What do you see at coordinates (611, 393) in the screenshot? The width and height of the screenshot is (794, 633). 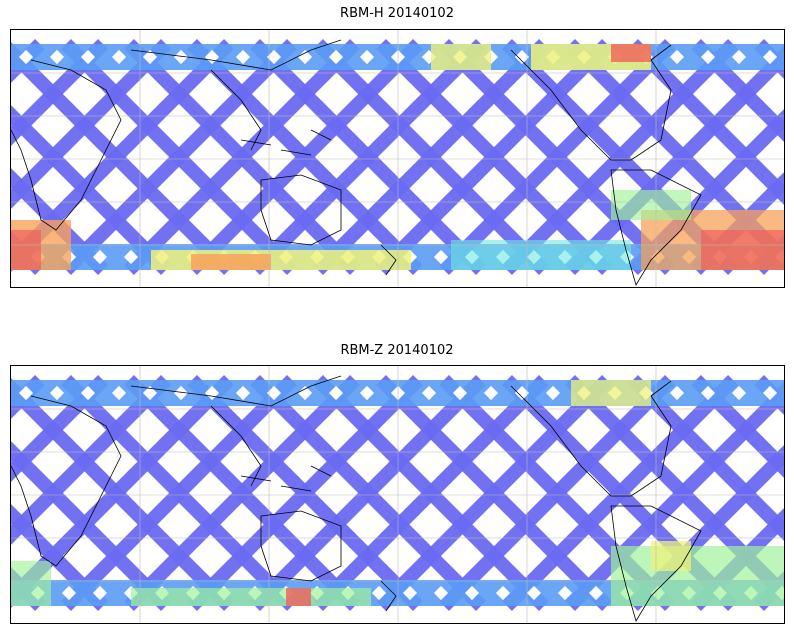 I see `hotspot-north-atlantic` at bounding box center [611, 393].